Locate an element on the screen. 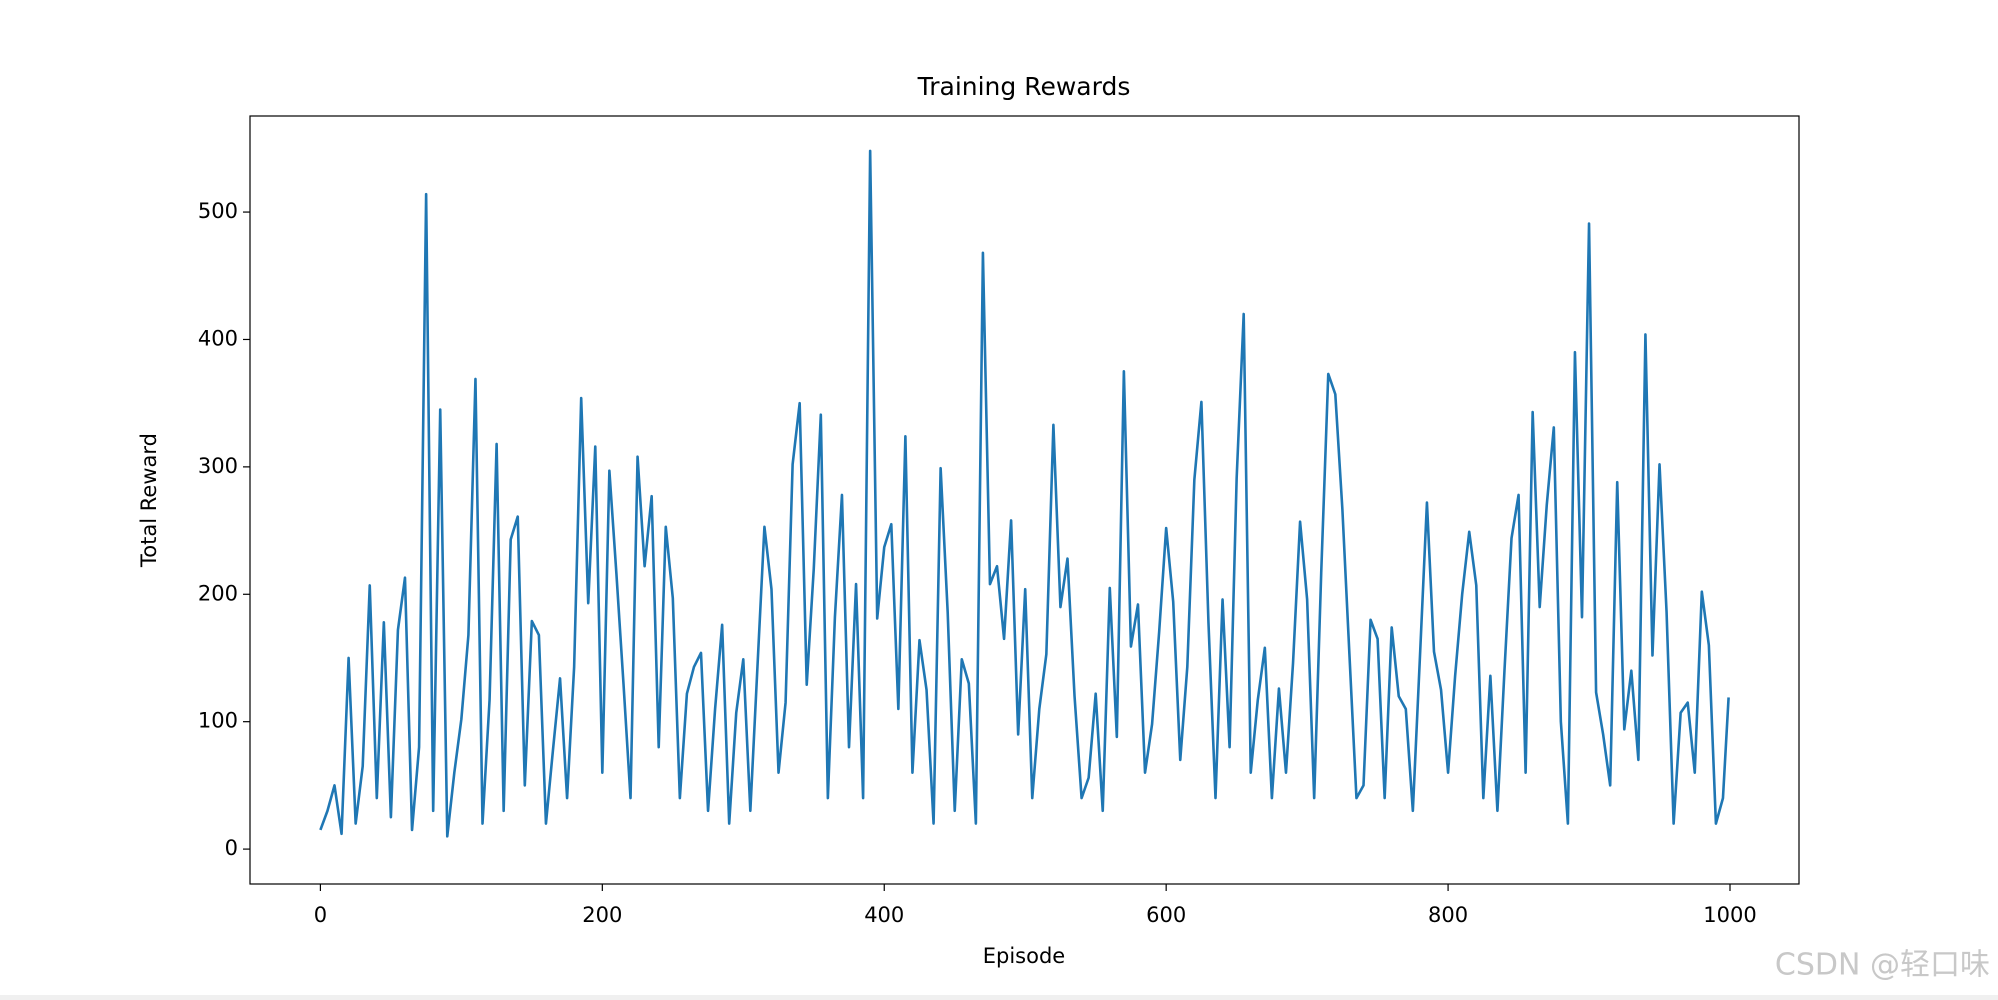  x-tick-label: 1000 is located at coordinates (1729, 915).